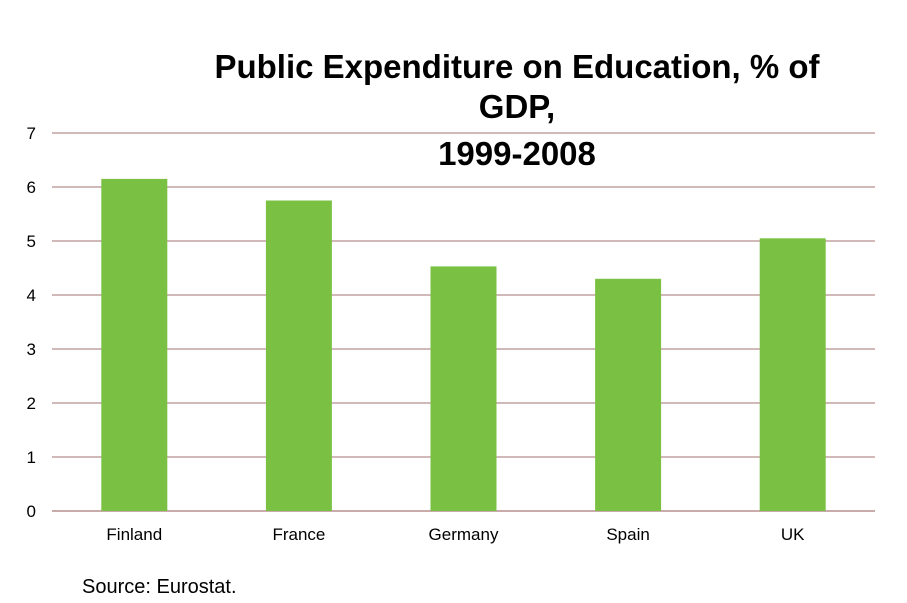 This screenshot has height=603, width=907. Describe the element at coordinates (134, 344) in the screenshot. I see `bar-finland` at that location.